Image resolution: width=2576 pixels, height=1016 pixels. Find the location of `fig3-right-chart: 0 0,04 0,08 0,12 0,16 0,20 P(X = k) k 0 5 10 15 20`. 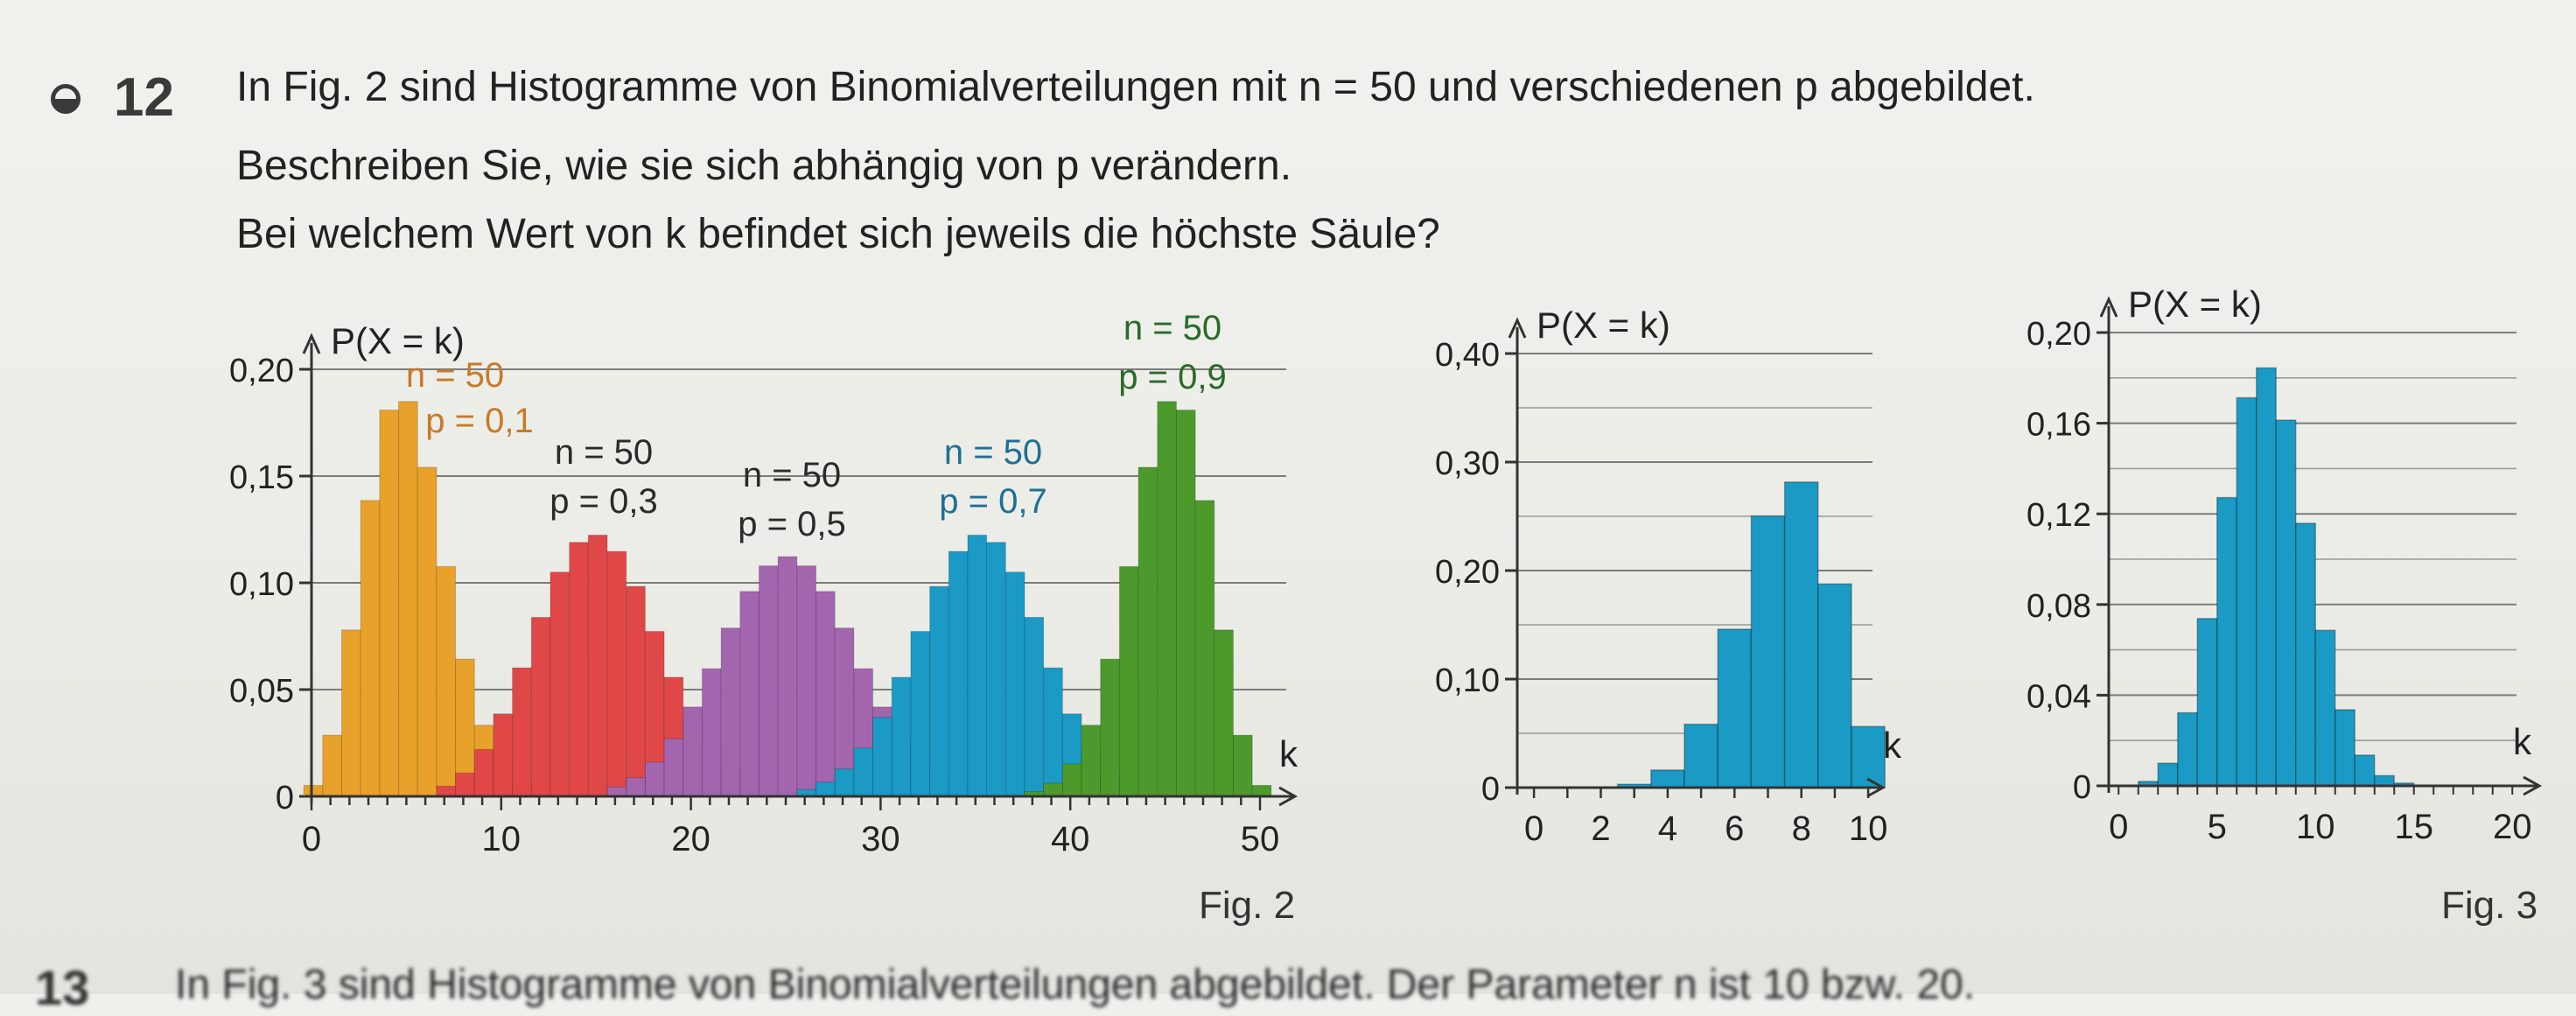

fig3-right-chart: 0 0,04 0,08 0,12 0,16 0,20 P(X = k) k 0 5 10 15 20 is located at coordinates (2284, 565).